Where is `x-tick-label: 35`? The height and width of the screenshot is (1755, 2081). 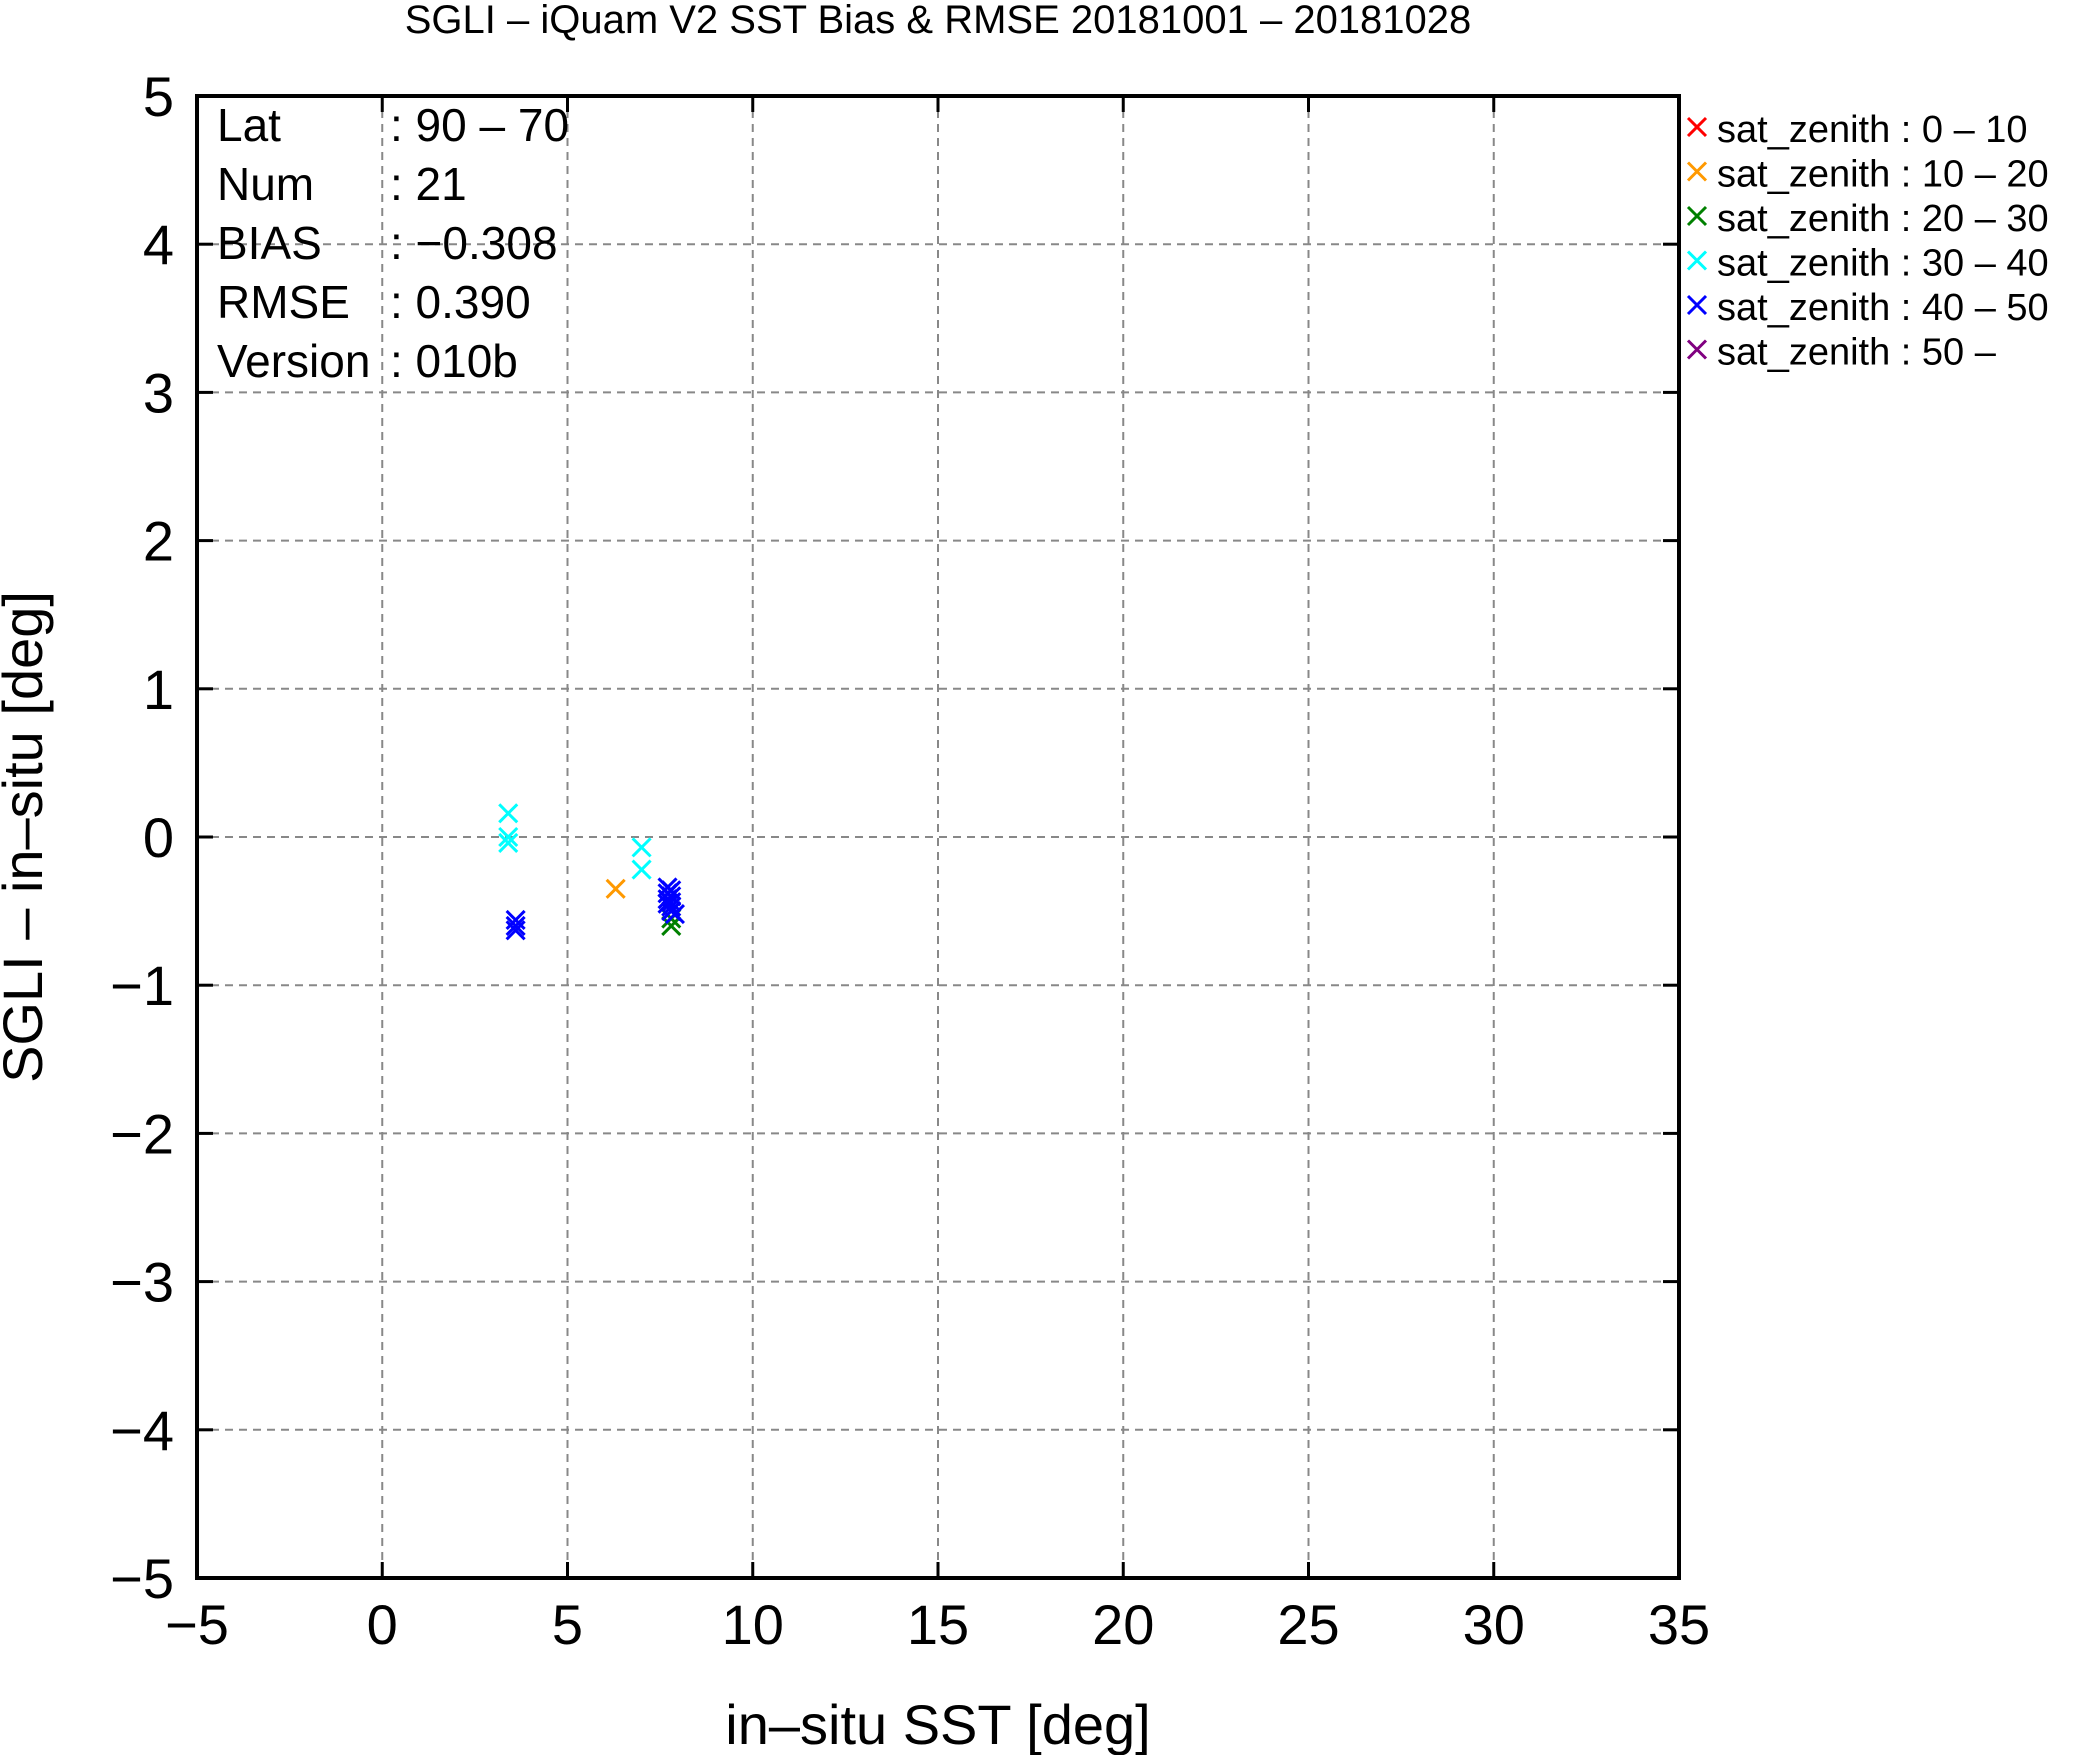 x-tick-label: 35 is located at coordinates (1679, 1624).